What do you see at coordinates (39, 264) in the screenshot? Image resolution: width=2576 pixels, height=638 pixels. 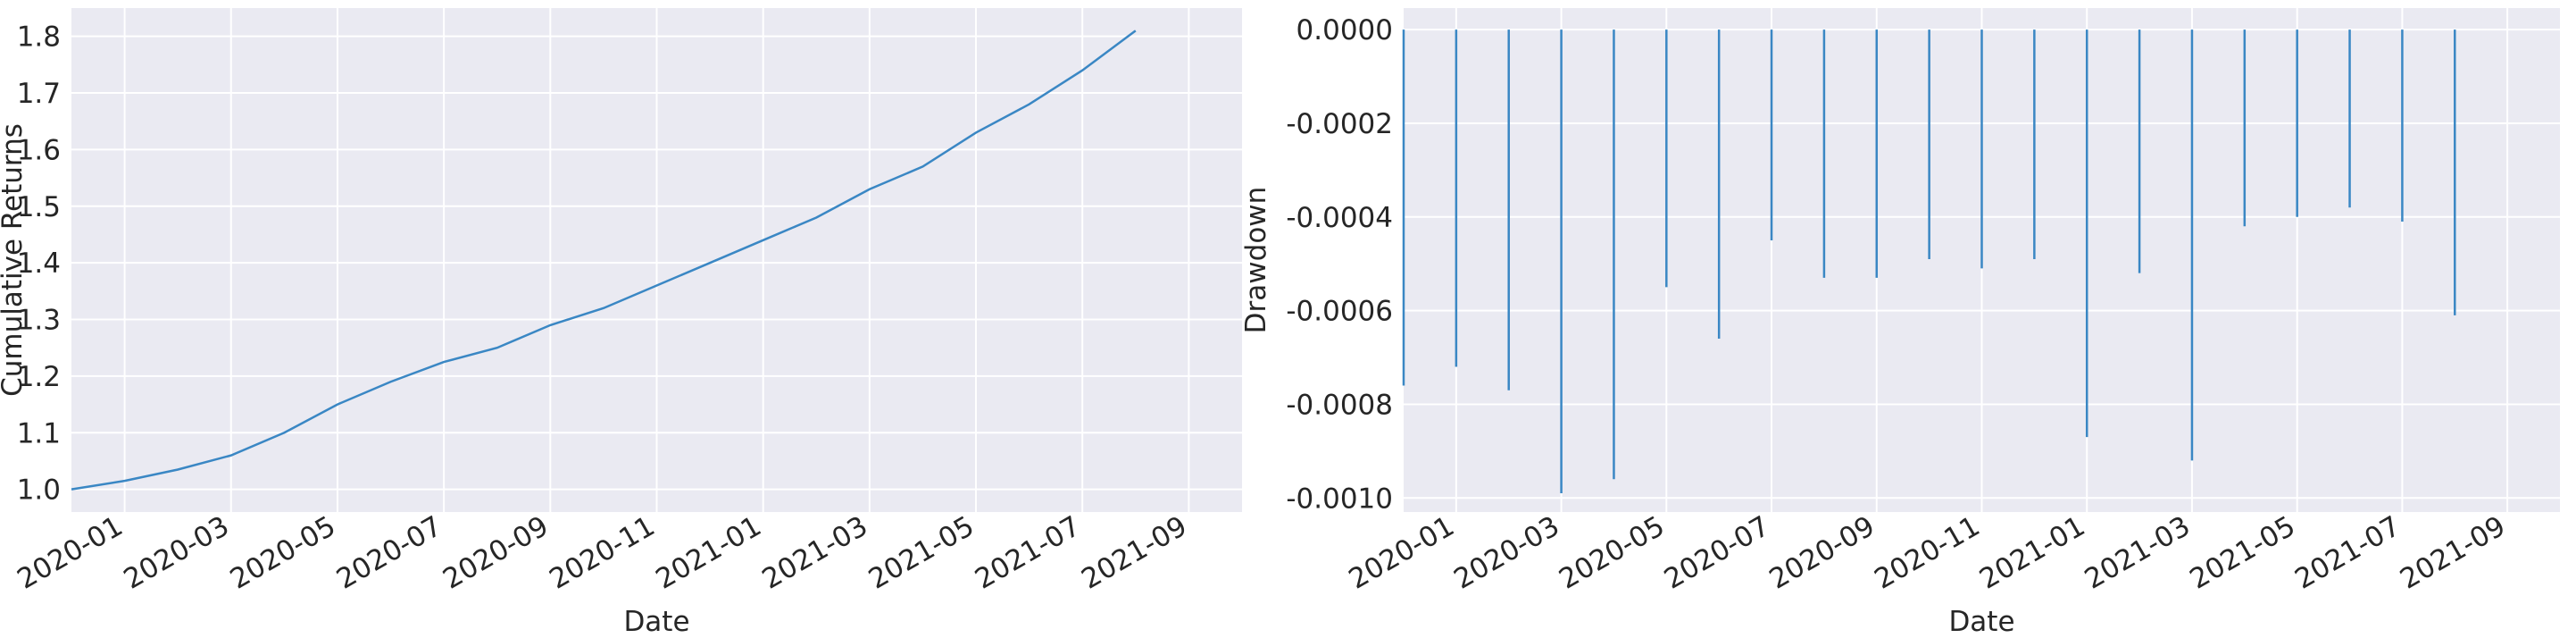 I see `y-tick-label: 1.4` at bounding box center [39, 264].